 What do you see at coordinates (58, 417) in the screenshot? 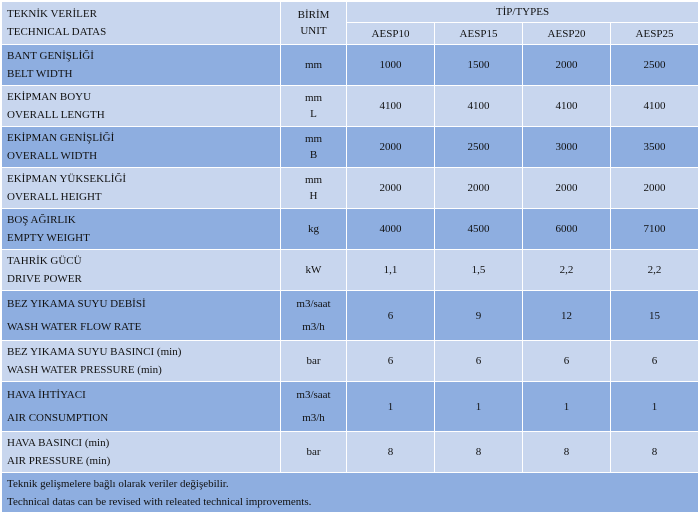
I see `parameter-name-en: AIR CONSUMPTION` at bounding box center [58, 417].